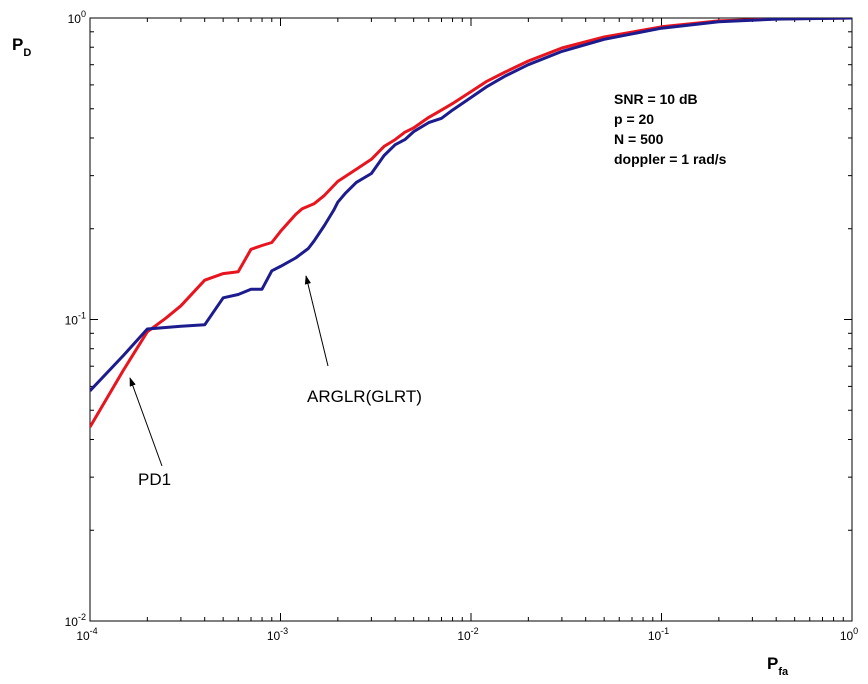  What do you see at coordinates (656, 99) in the screenshot?
I see `info-snr: SNR = 10 dB` at bounding box center [656, 99].